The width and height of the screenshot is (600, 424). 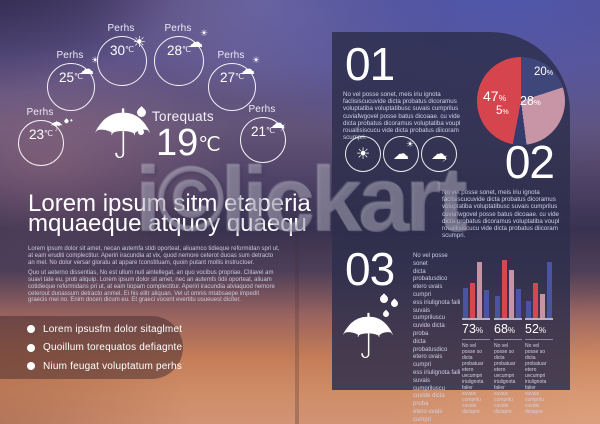 I want to click on pie-label-28: 28%, so click(x=530, y=101).